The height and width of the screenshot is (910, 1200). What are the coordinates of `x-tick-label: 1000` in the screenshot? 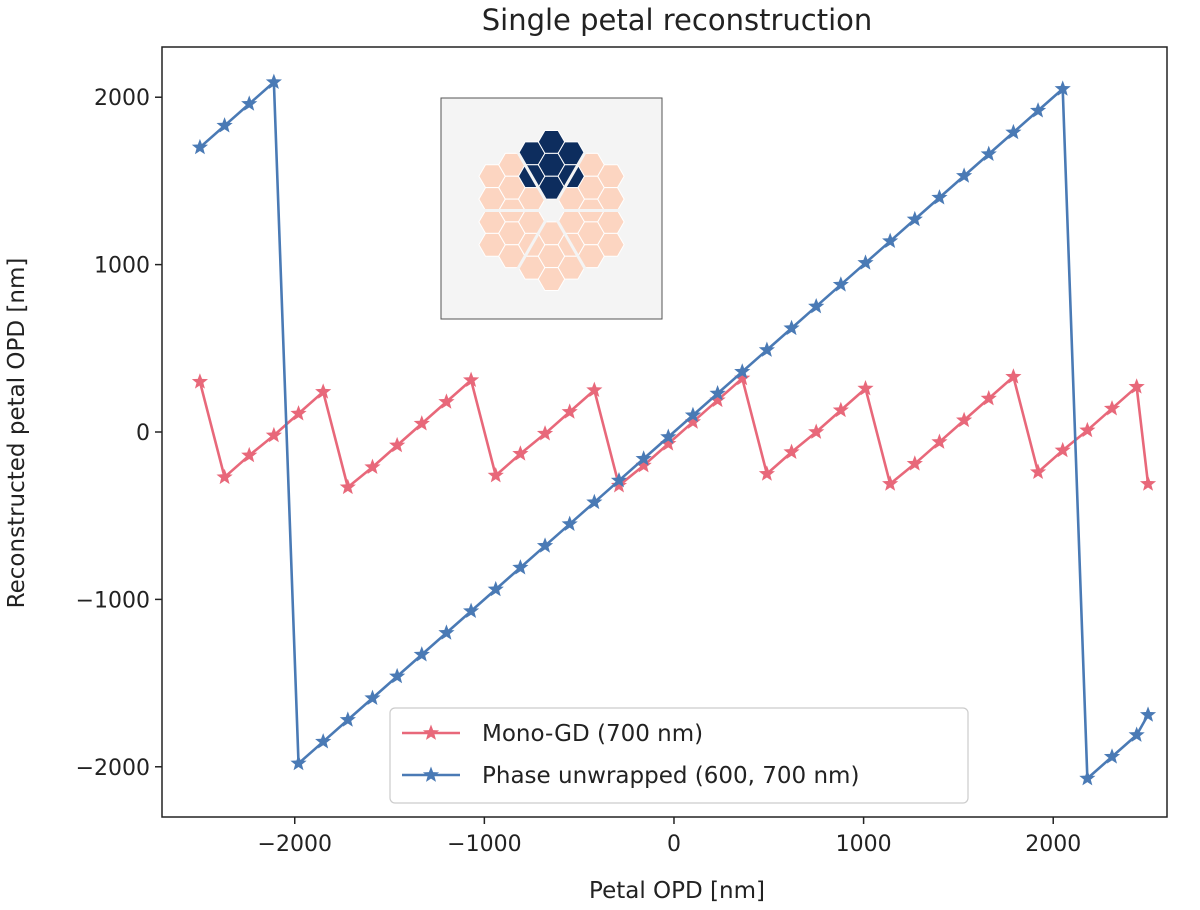 It's located at (864, 844).